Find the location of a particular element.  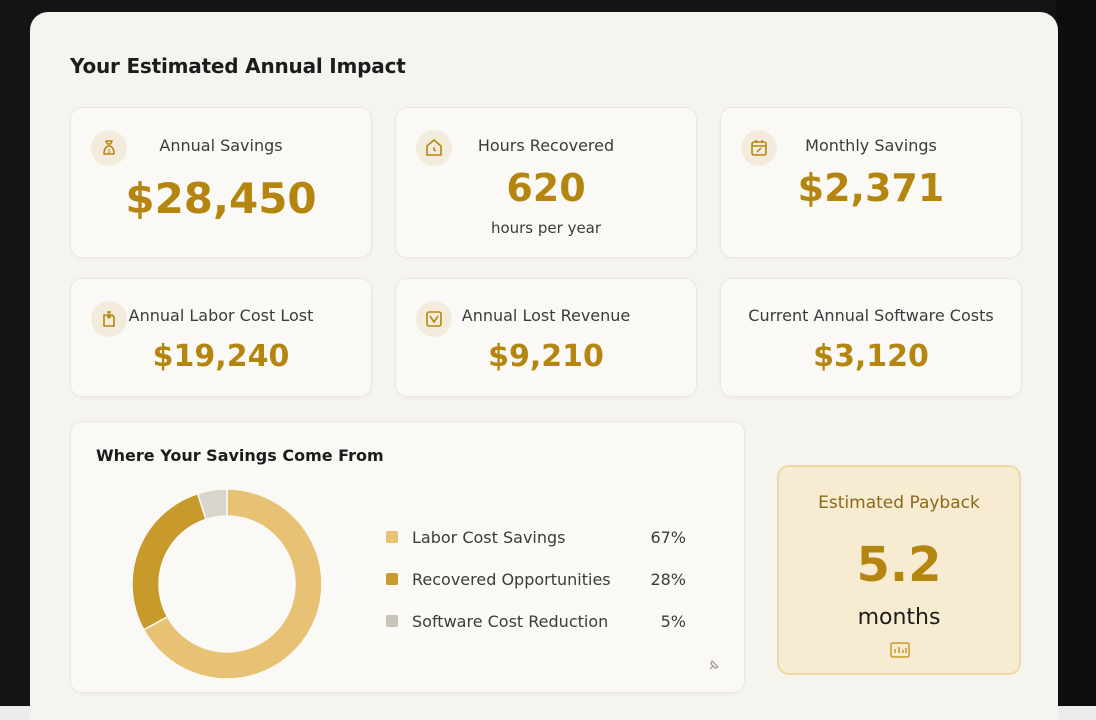

metric-label: Annual Savings is located at coordinates (221, 145).